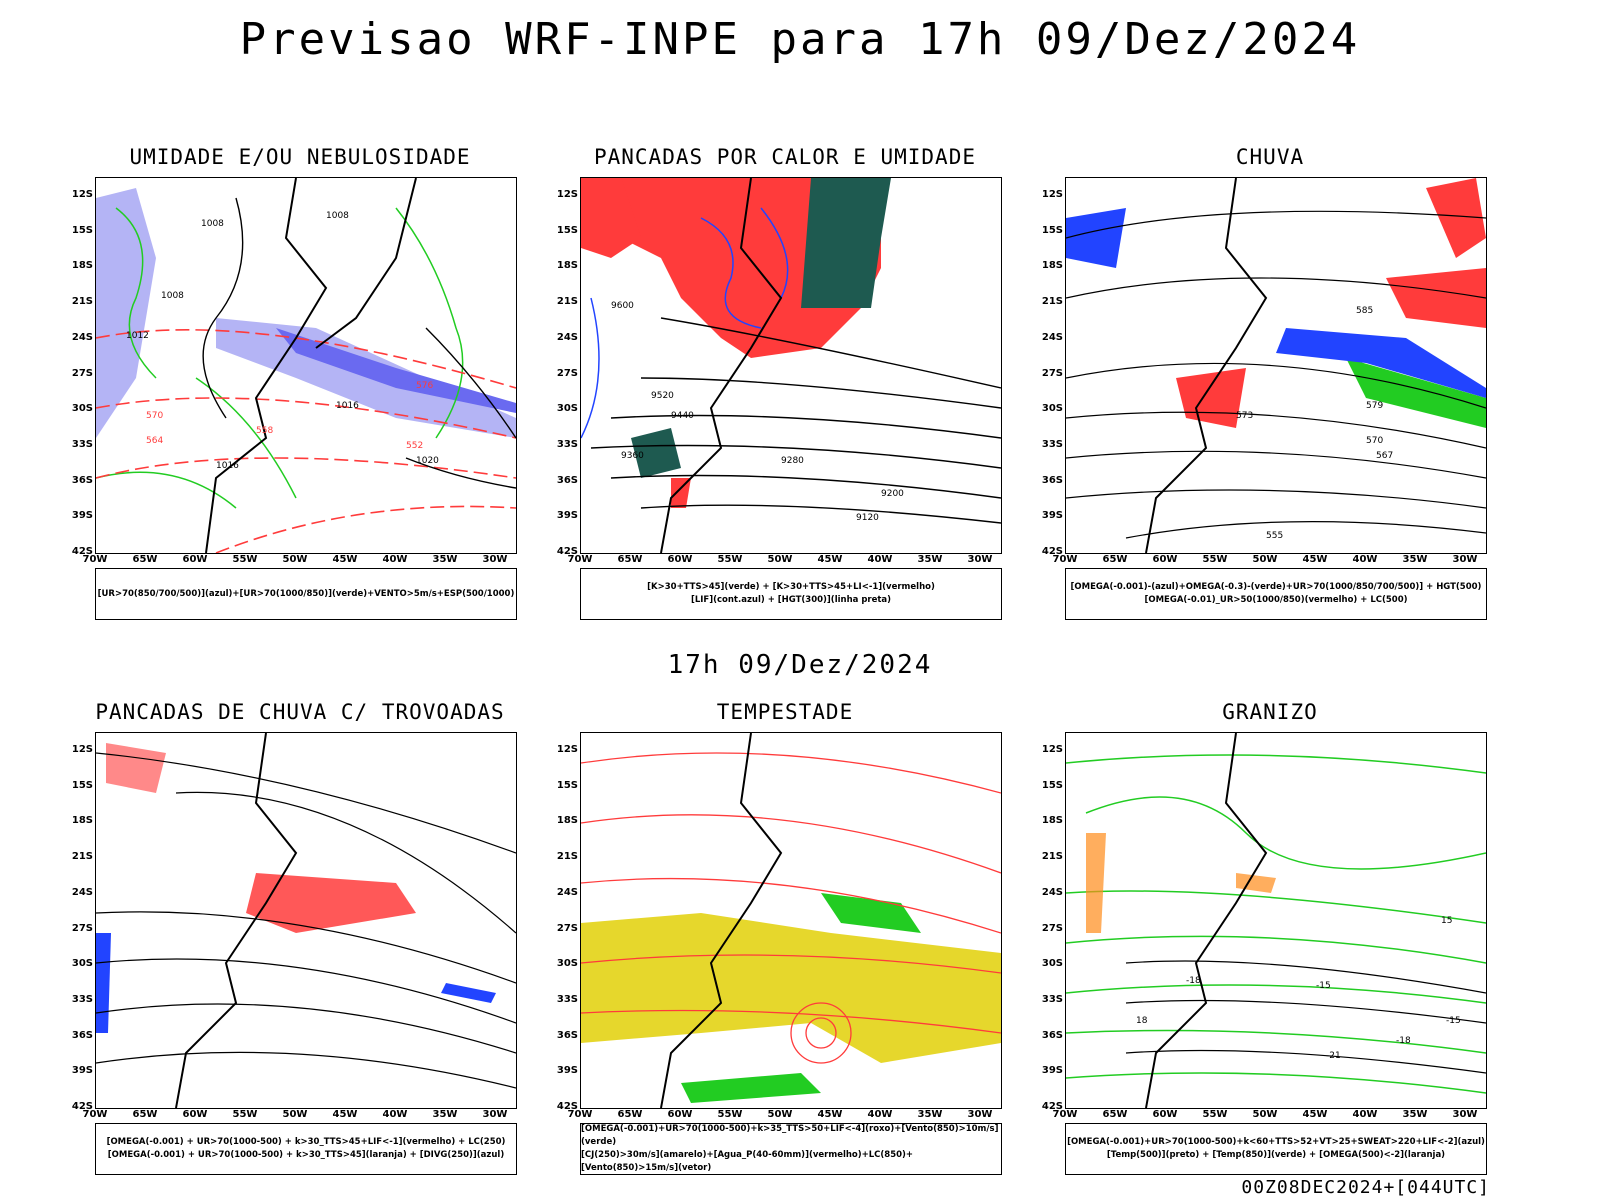 This screenshot has height=1200, width=1600. I want to click on pressure-label: 1016, so click(347, 406).